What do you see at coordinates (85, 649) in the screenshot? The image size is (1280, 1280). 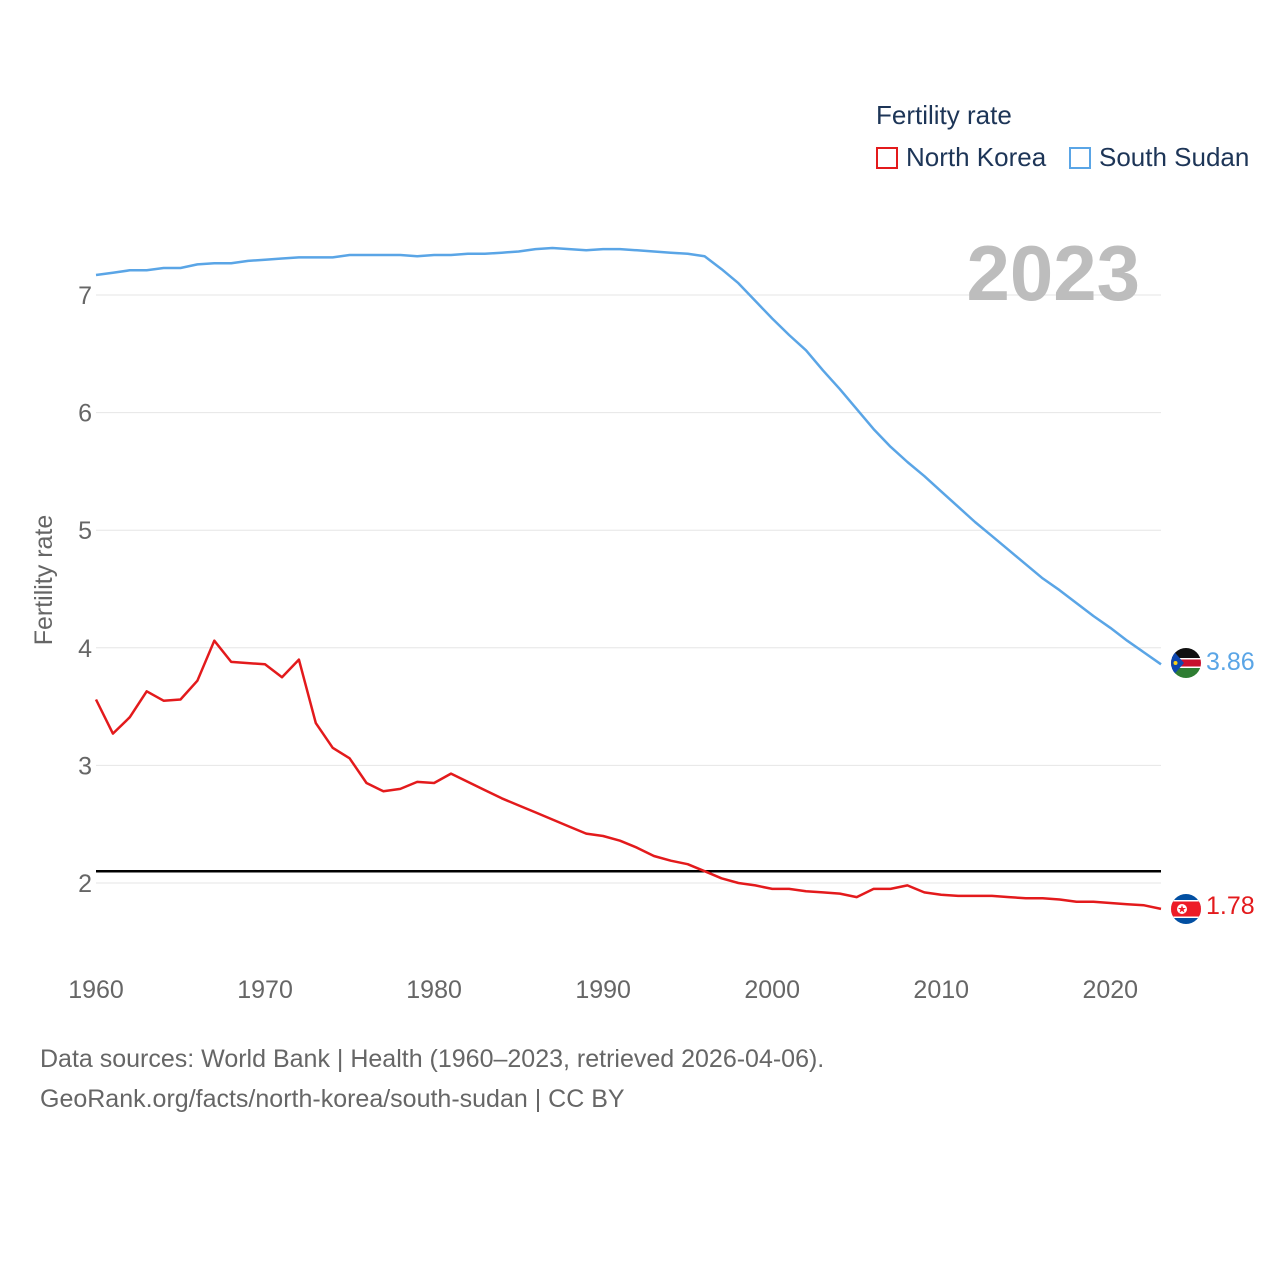 I see `y-tick-label-4: 4` at bounding box center [85, 649].